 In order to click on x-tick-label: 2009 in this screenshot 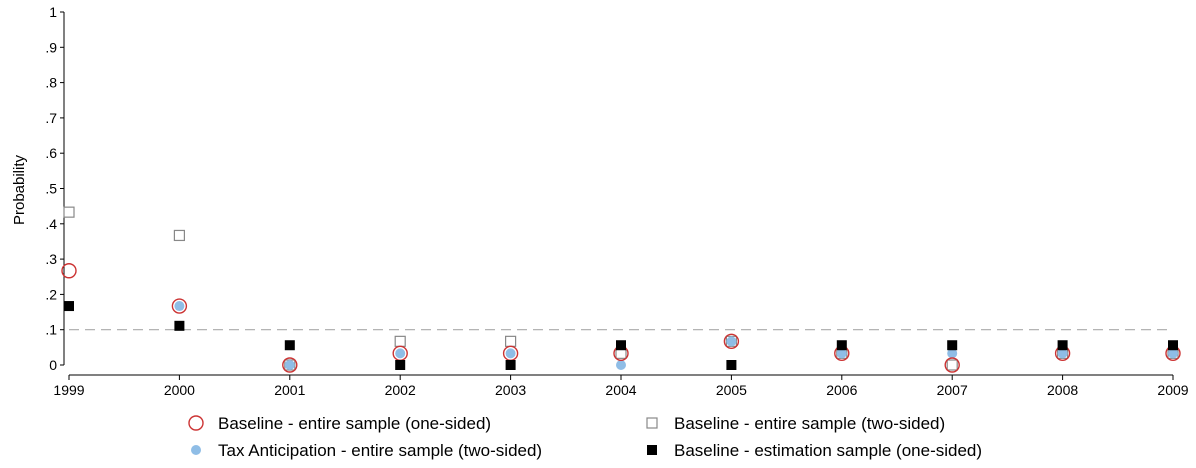, I will do `click(1172, 390)`.